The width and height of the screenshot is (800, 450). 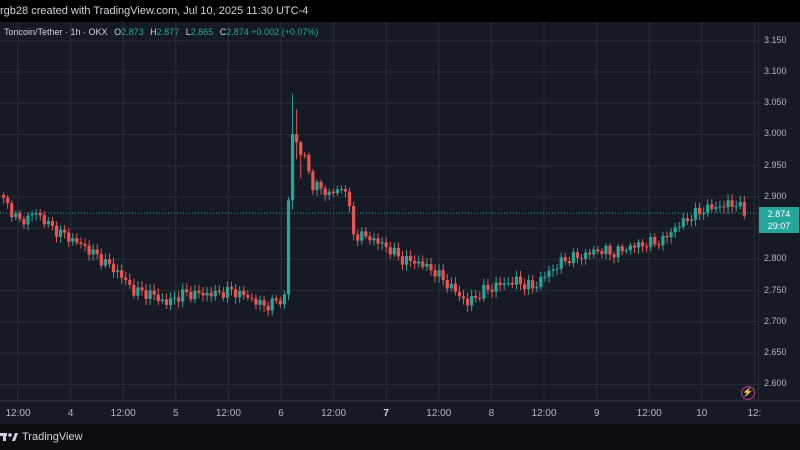 I want to click on x-tick-label: 9, so click(x=596, y=413).